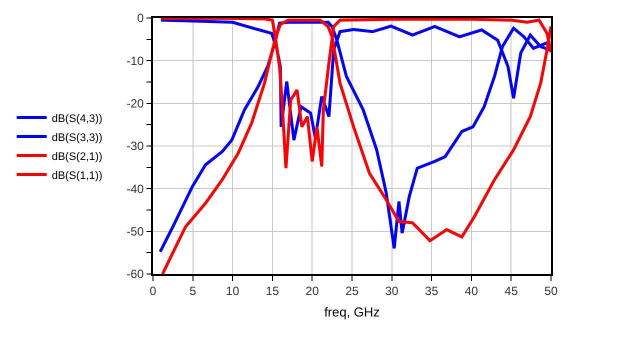  I want to click on x-tick-label: 40, so click(471, 291).